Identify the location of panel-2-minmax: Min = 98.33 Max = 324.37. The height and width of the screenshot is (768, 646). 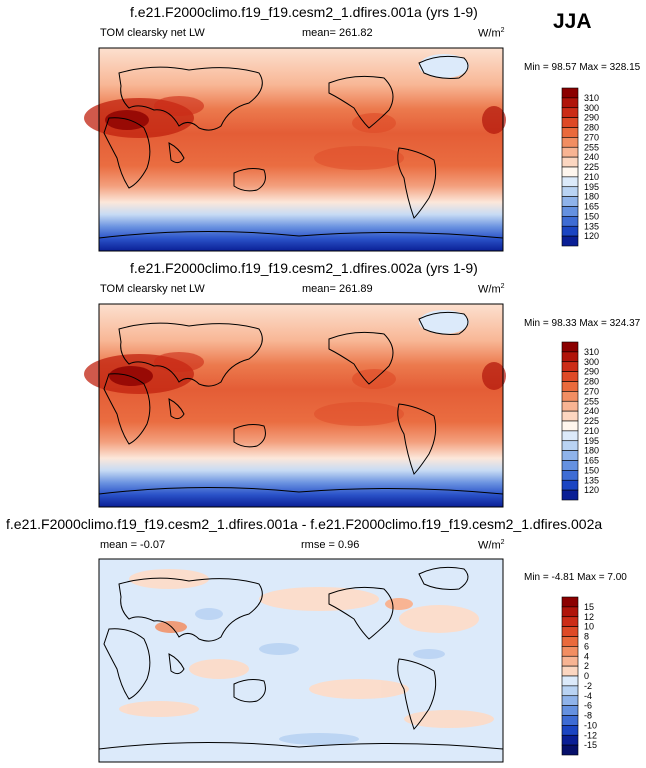
(582, 323).